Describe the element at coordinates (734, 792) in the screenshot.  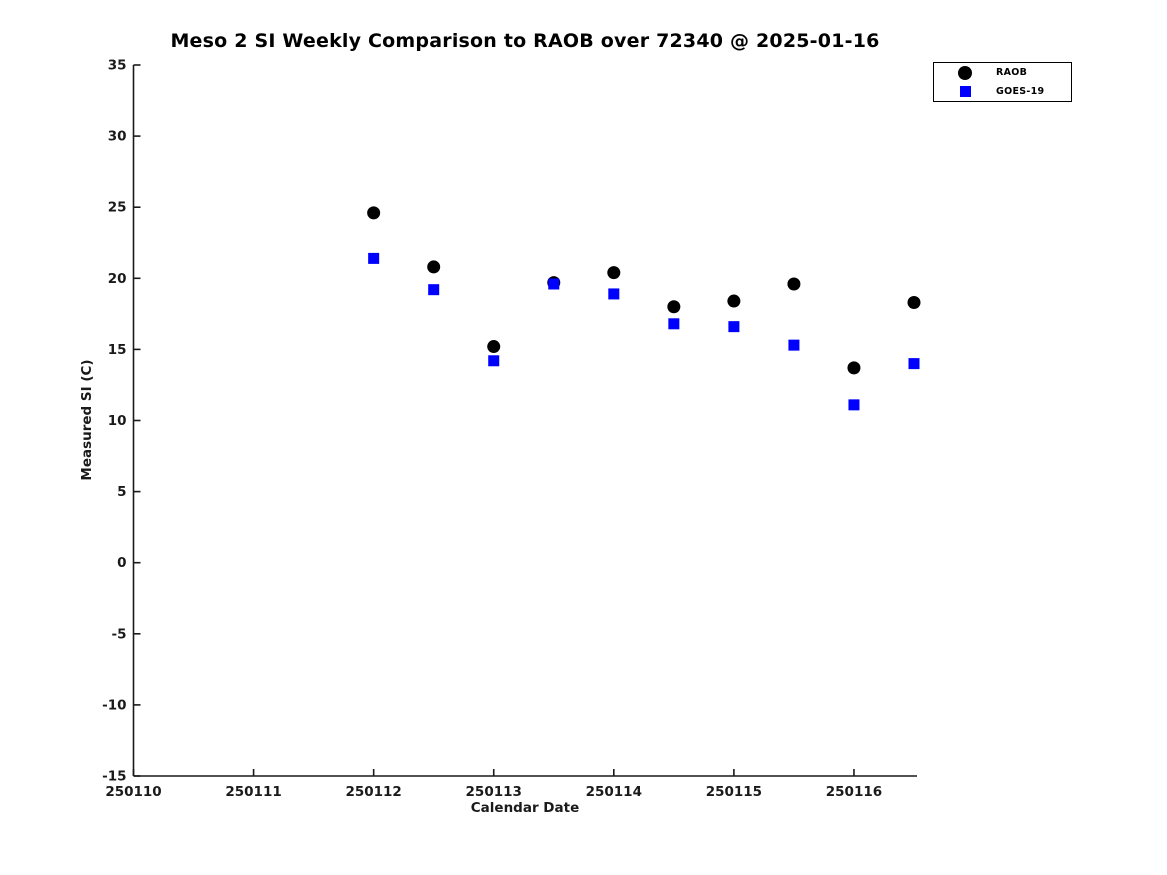
I see `x-tick-label: 250115` at that location.